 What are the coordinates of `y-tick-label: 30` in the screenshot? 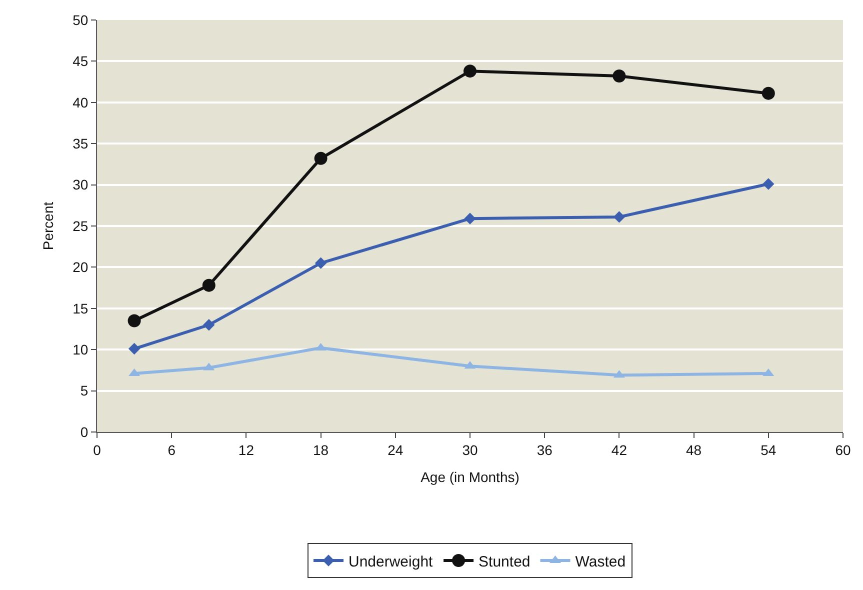 It's located at (80, 184).